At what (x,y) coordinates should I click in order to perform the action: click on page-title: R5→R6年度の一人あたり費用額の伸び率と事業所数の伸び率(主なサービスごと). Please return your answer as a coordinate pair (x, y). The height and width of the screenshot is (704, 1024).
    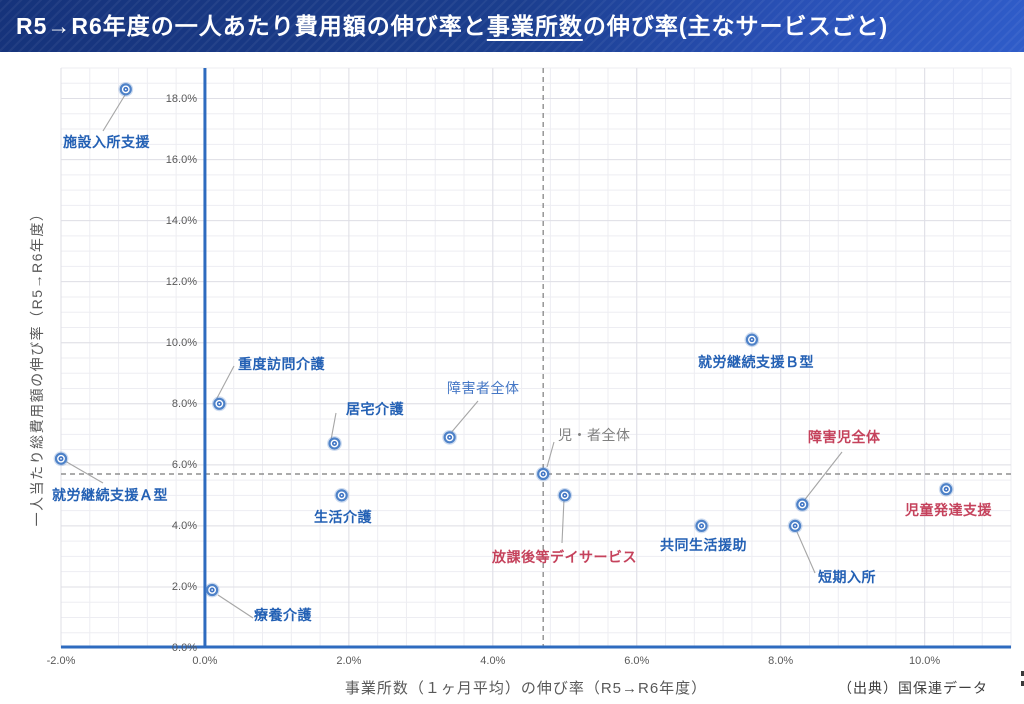
    Looking at the image, I should click on (444, 26).